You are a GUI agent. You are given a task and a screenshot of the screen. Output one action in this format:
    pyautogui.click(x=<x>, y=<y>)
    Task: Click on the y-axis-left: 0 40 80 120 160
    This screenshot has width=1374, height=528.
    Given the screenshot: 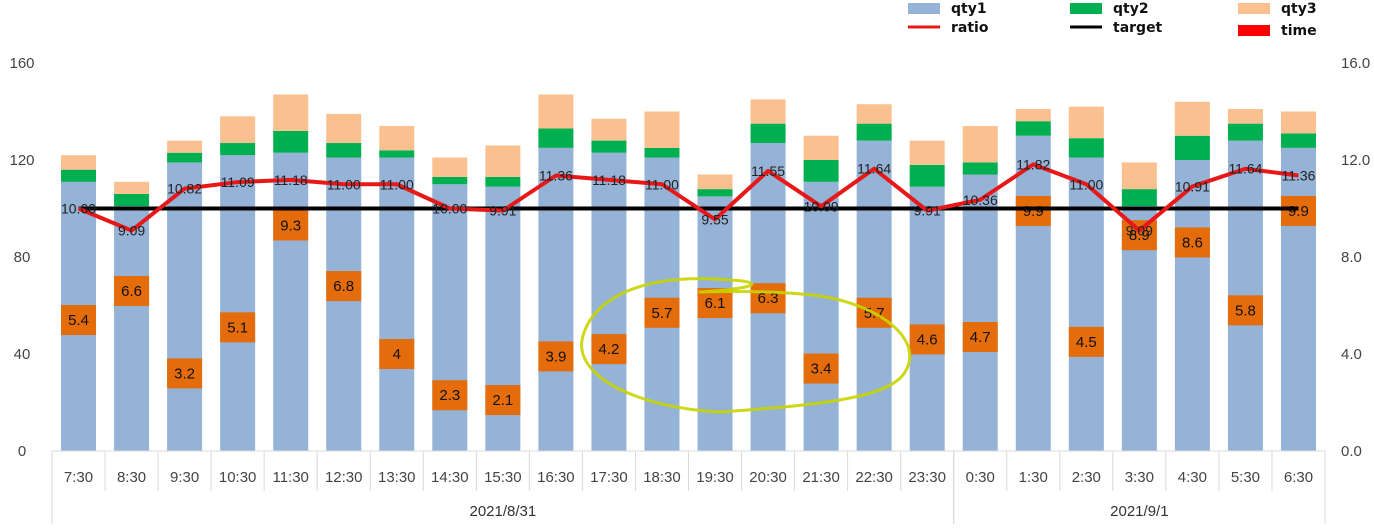 What is the action you would take?
    pyautogui.click(x=21, y=257)
    